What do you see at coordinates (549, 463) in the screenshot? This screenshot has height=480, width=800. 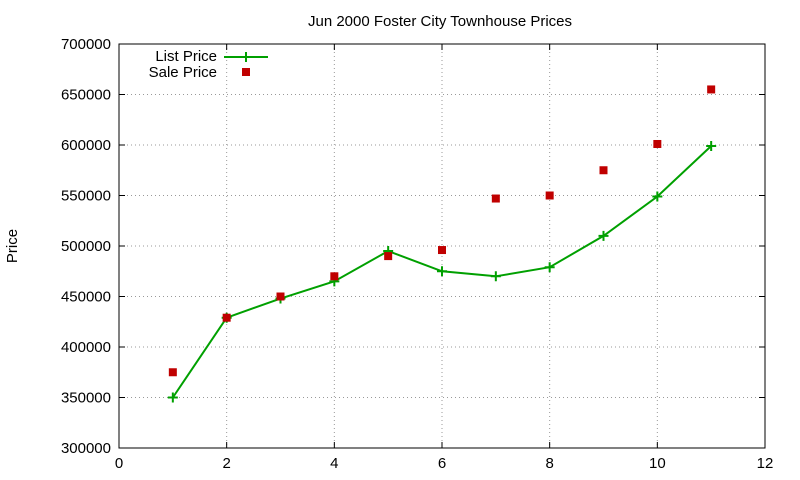 I see `x-tick-label: 8` at bounding box center [549, 463].